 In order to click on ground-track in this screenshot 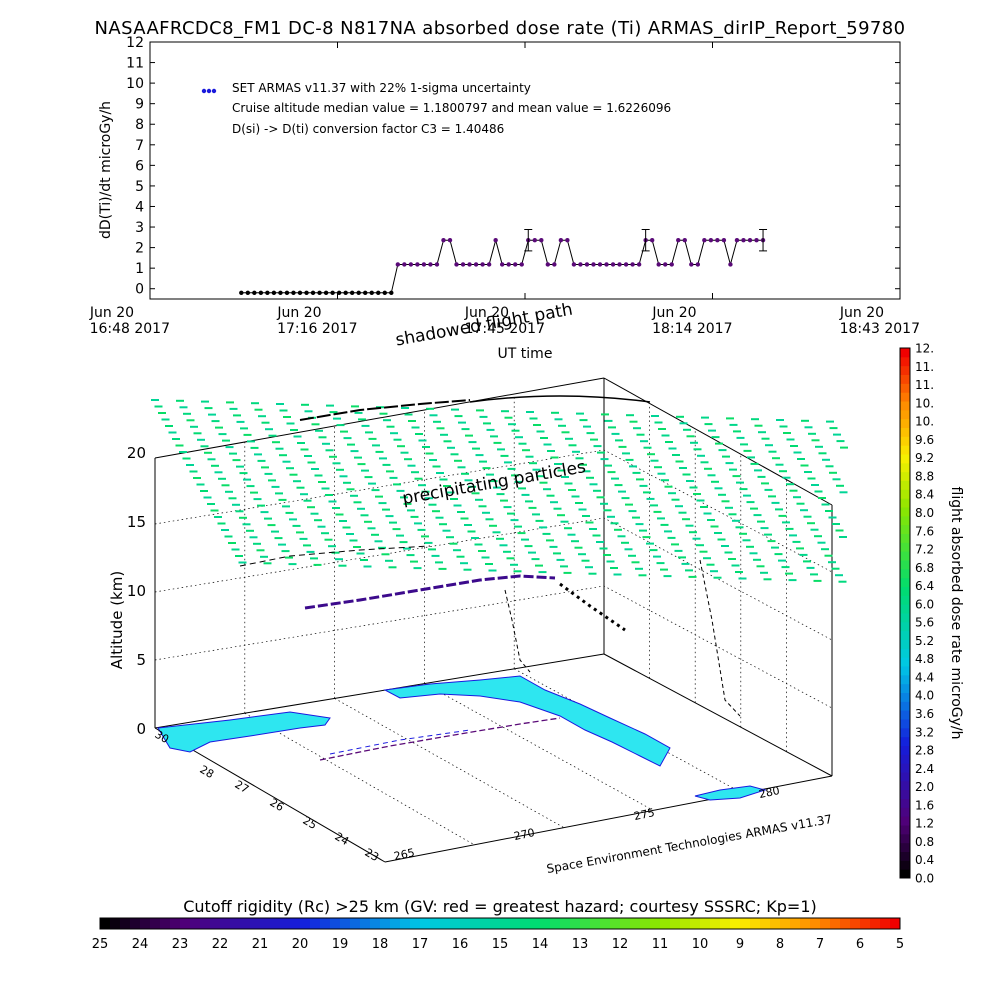, I will do `click(440, 739)`.